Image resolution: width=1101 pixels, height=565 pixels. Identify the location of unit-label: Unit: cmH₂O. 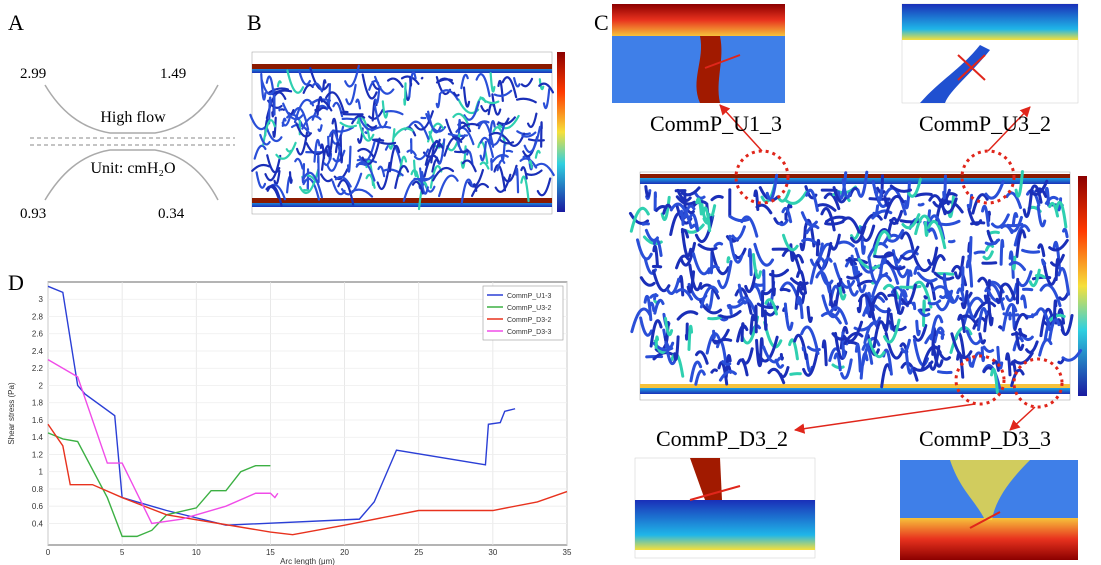
(132, 168).